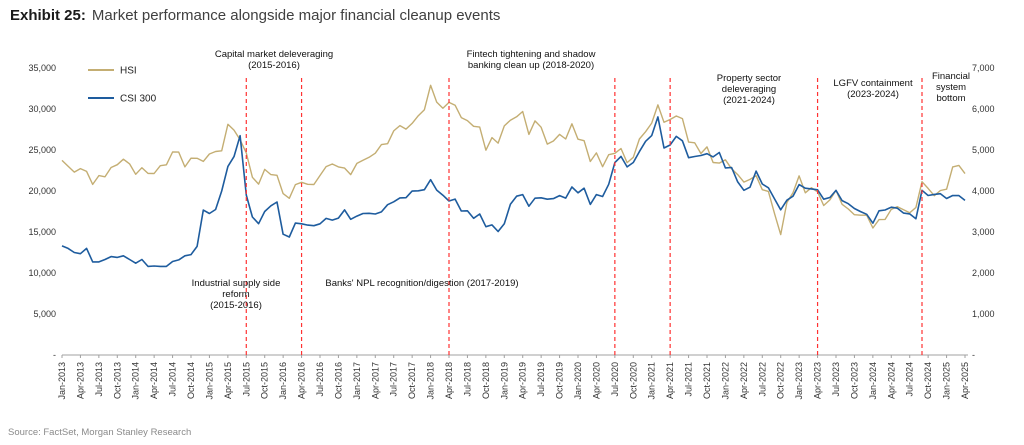 This screenshot has height=445, width=1024. What do you see at coordinates (265, 380) in the screenshot?
I see `x-axis-tick-label: Oct-2015` at bounding box center [265, 380].